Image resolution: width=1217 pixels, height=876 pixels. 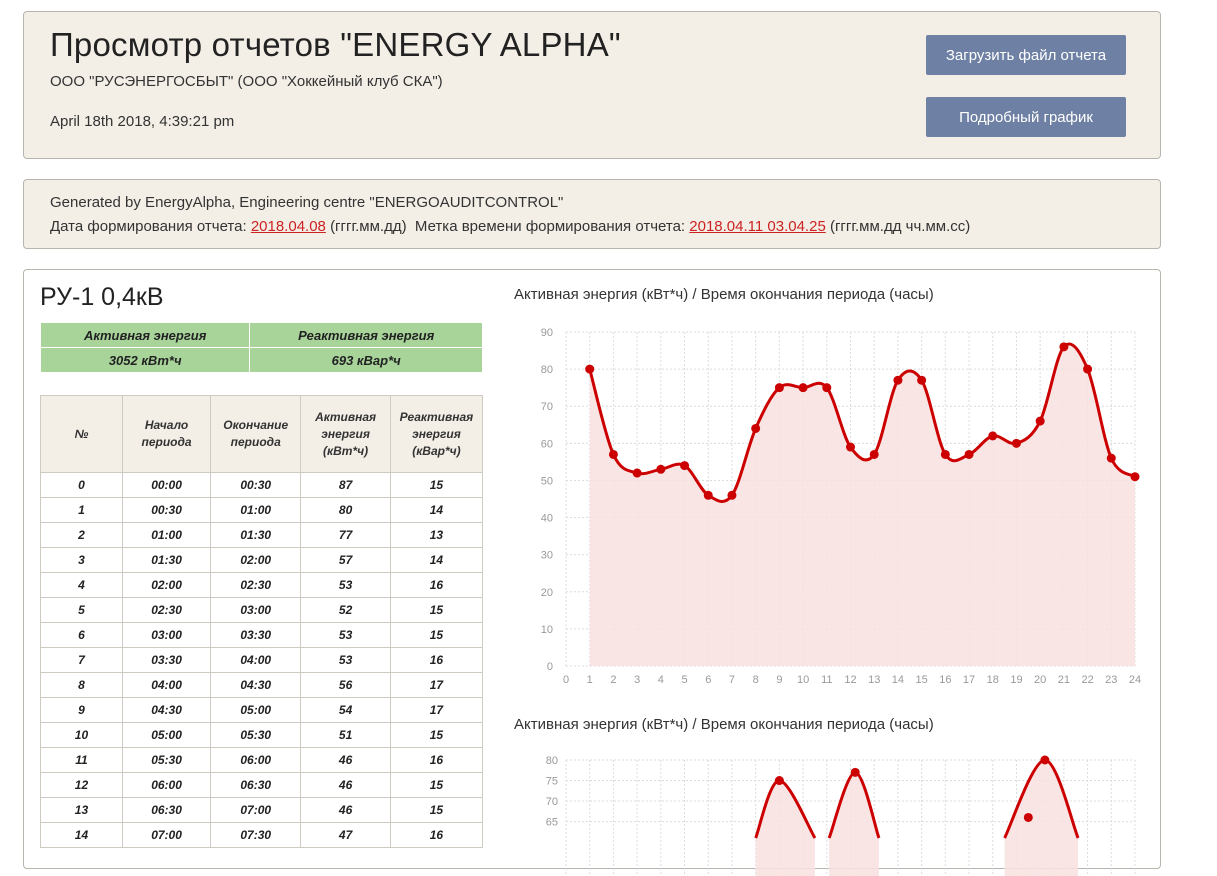 What do you see at coordinates (550, 226) in the screenshot?
I see `timestamp-label: Метка времени формирования отчета:` at bounding box center [550, 226].